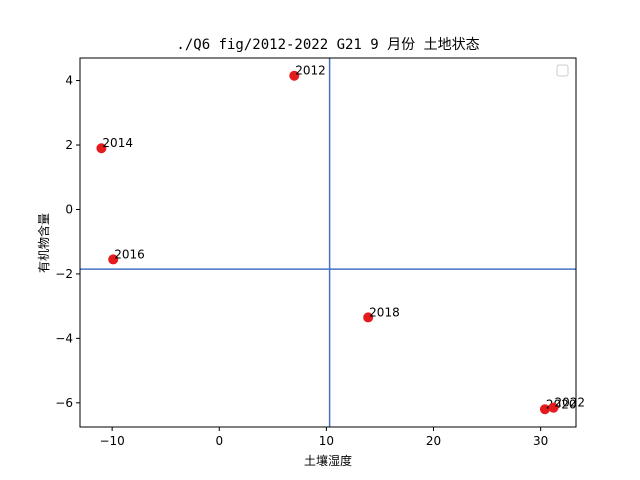 This screenshot has height=480, width=640. What do you see at coordinates (43, 243) in the screenshot?
I see `y-axis-label: 有机物含量` at bounding box center [43, 243].